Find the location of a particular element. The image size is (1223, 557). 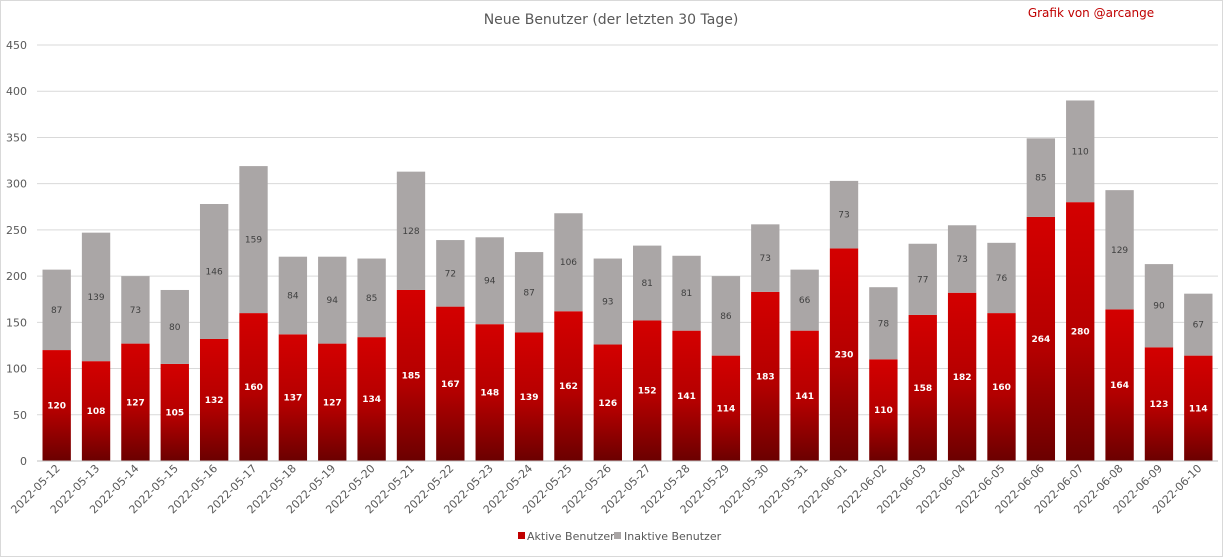

data-label-aktive: 134 is located at coordinates (371, 400).